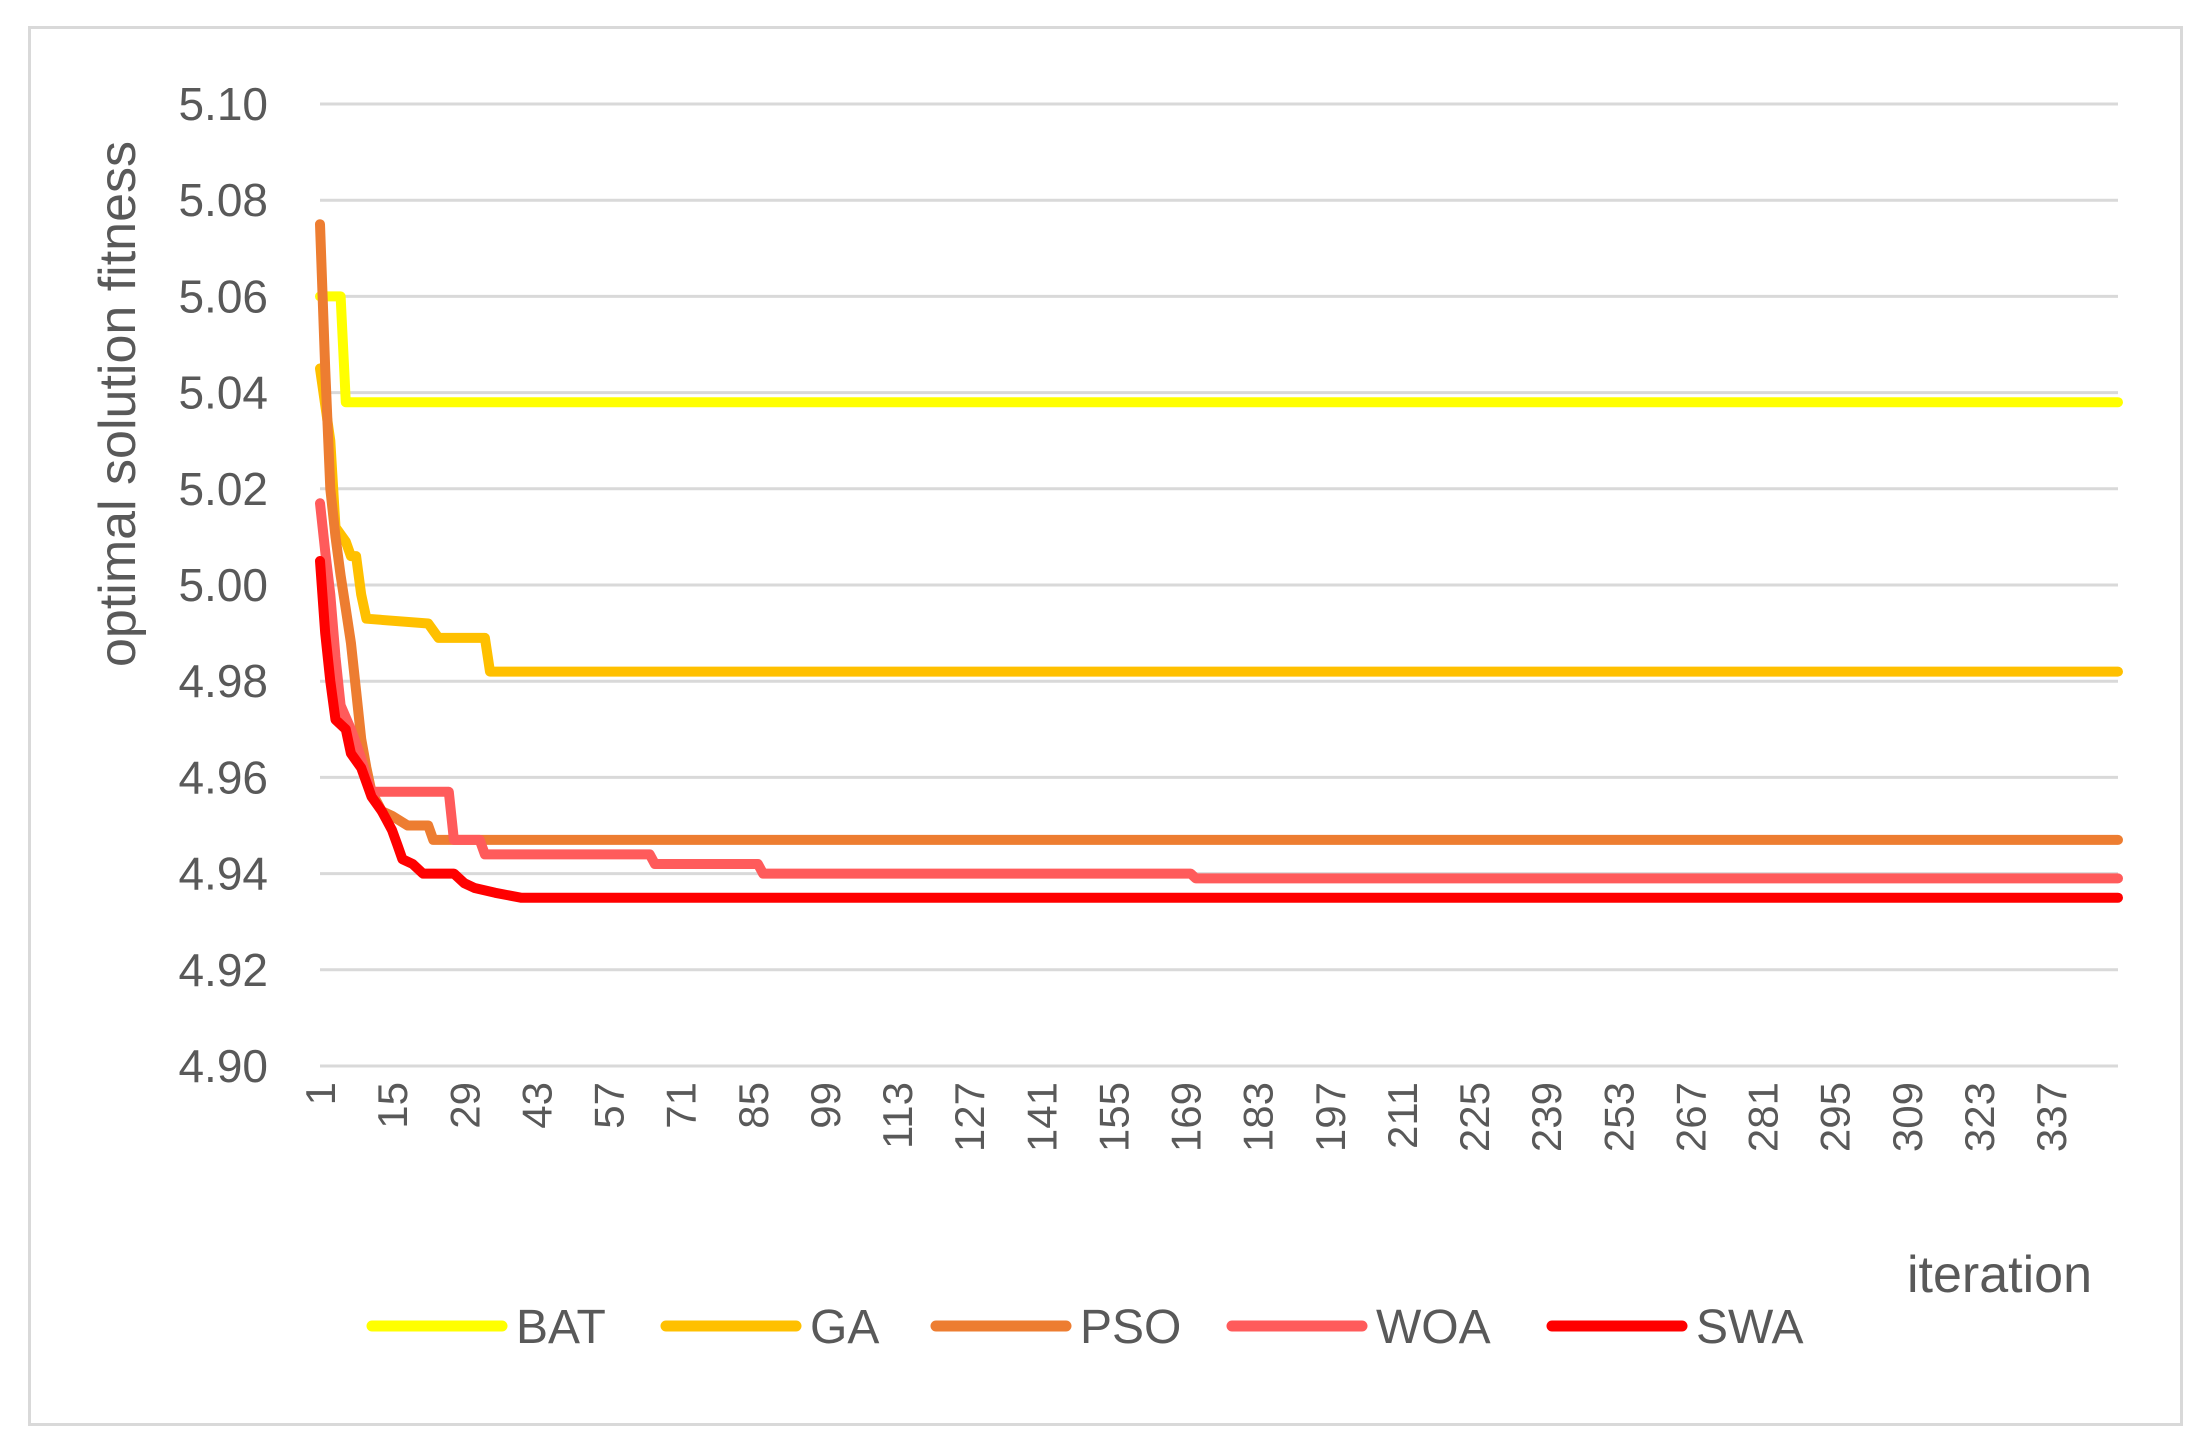 The height and width of the screenshot is (1455, 2205). I want to click on y-tick-label: 5.06, so click(223, 296).